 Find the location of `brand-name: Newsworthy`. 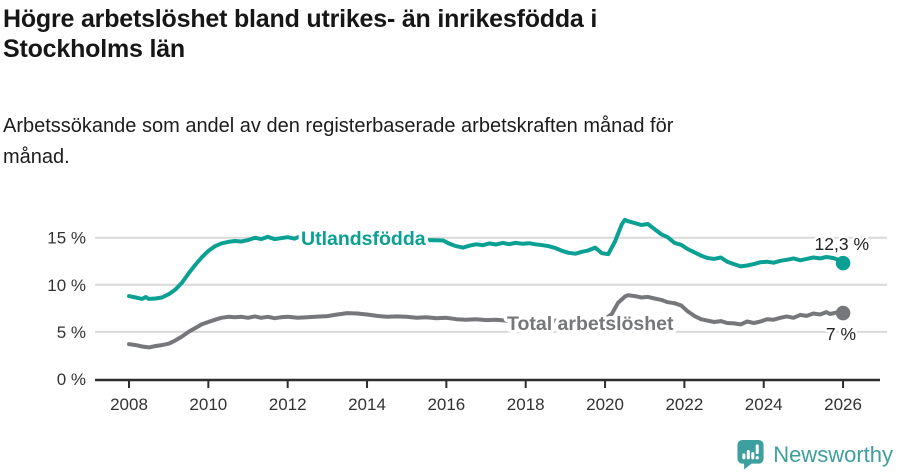

brand-name: Newsworthy is located at coordinates (833, 454).